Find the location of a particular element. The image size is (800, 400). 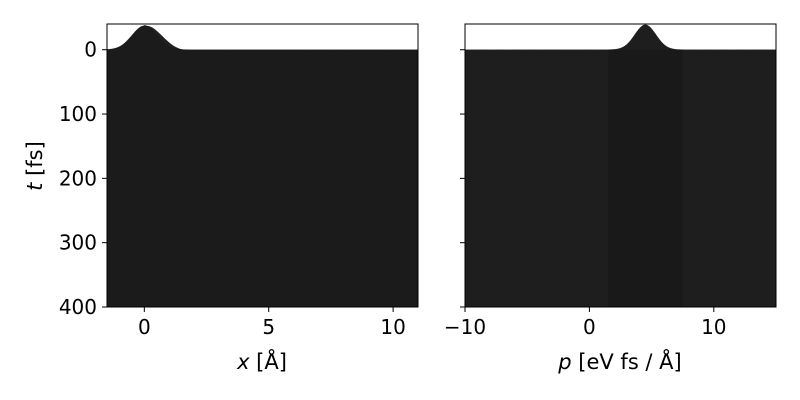

left-y-axis-ticks: 0 100 200 300 400 is located at coordinates (83, 178).